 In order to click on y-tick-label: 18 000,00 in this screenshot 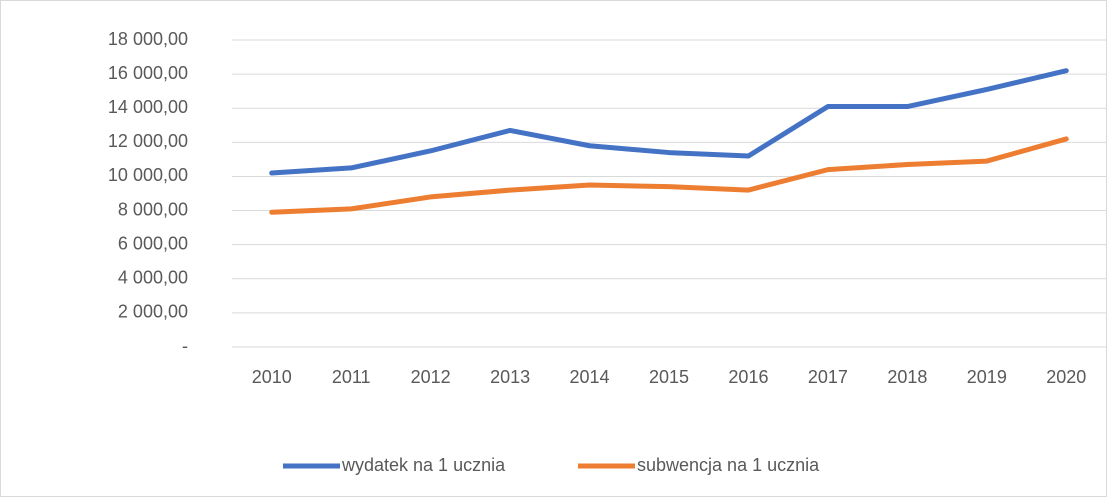, I will do `click(148, 39)`.